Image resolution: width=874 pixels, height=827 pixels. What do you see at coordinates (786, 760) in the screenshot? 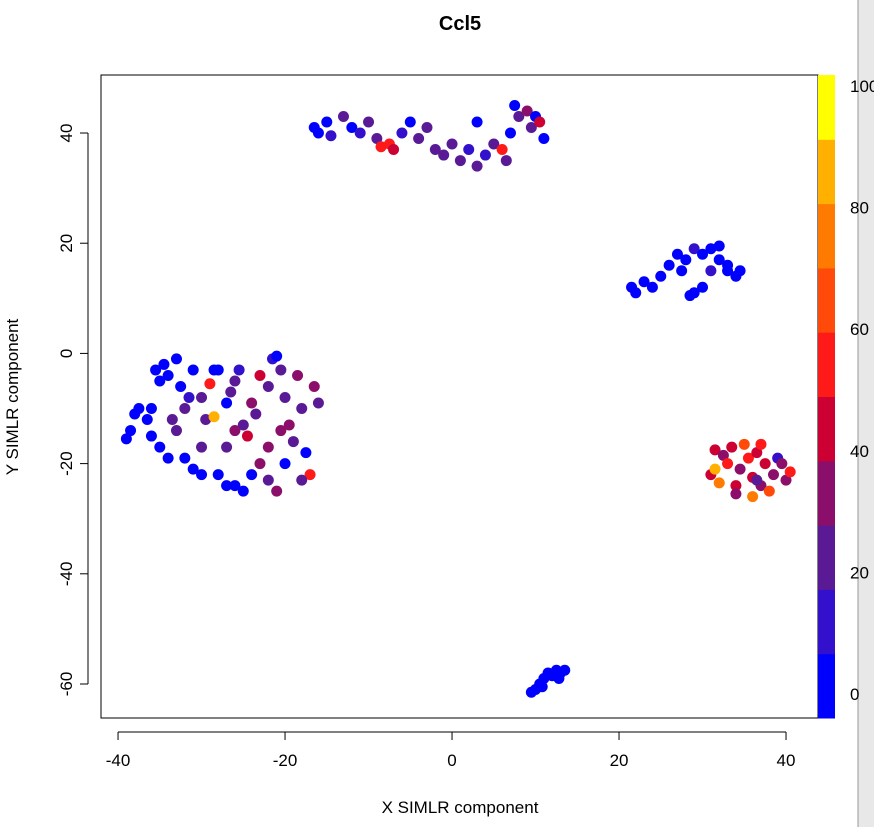
I see `x-tick-label: 40` at bounding box center [786, 760].